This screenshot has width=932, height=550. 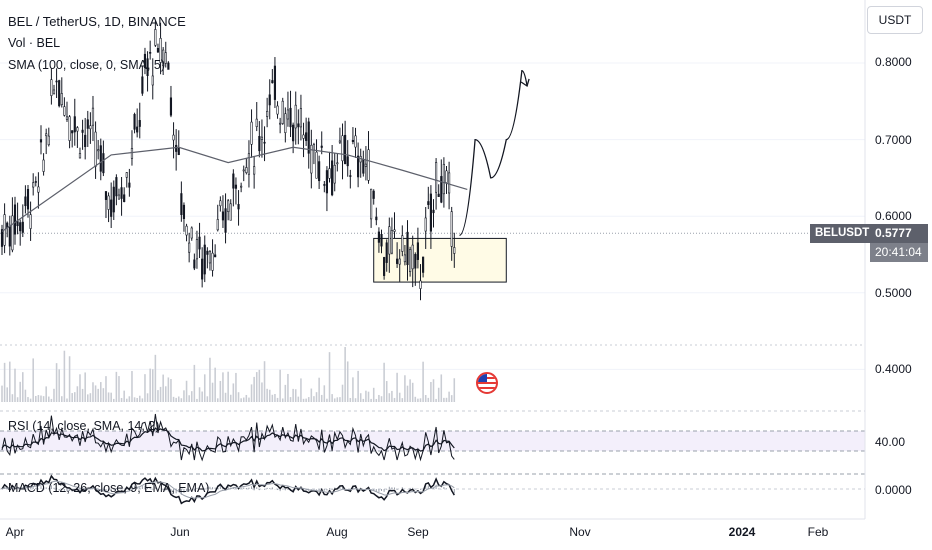 What do you see at coordinates (109, 488) in the screenshot?
I see `macd-legend: MACD (12, 26, close, 9, EMA, EMA)` at bounding box center [109, 488].